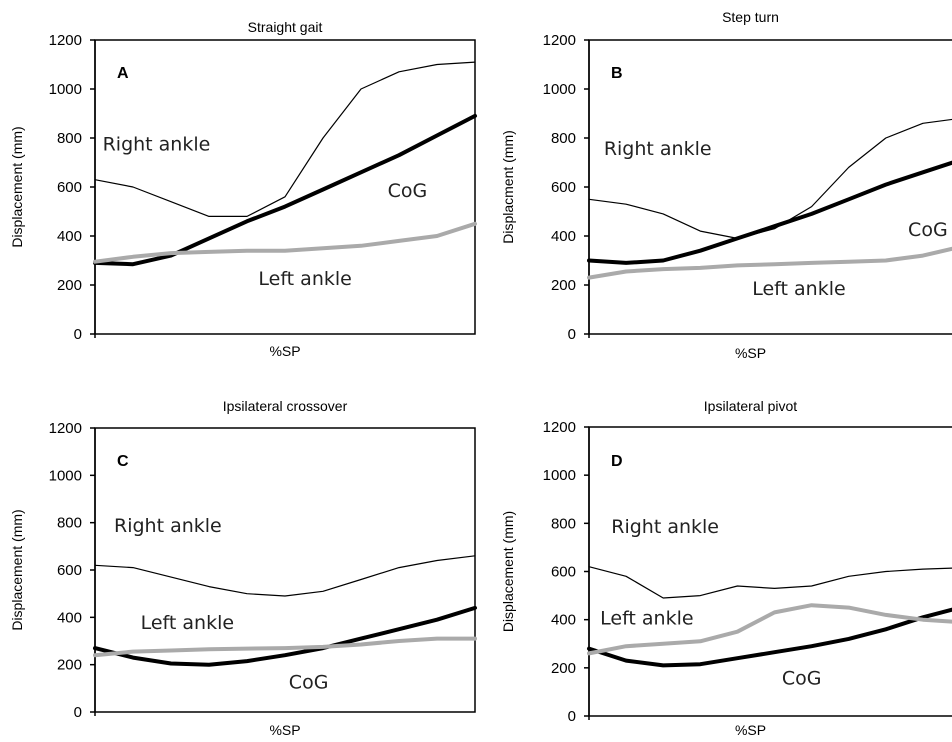 Image resolution: width=952 pixels, height=742 pixels. What do you see at coordinates (284, 351) in the screenshot?
I see `panel-a-x-axis-label: %SP` at bounding box center [284, 351].